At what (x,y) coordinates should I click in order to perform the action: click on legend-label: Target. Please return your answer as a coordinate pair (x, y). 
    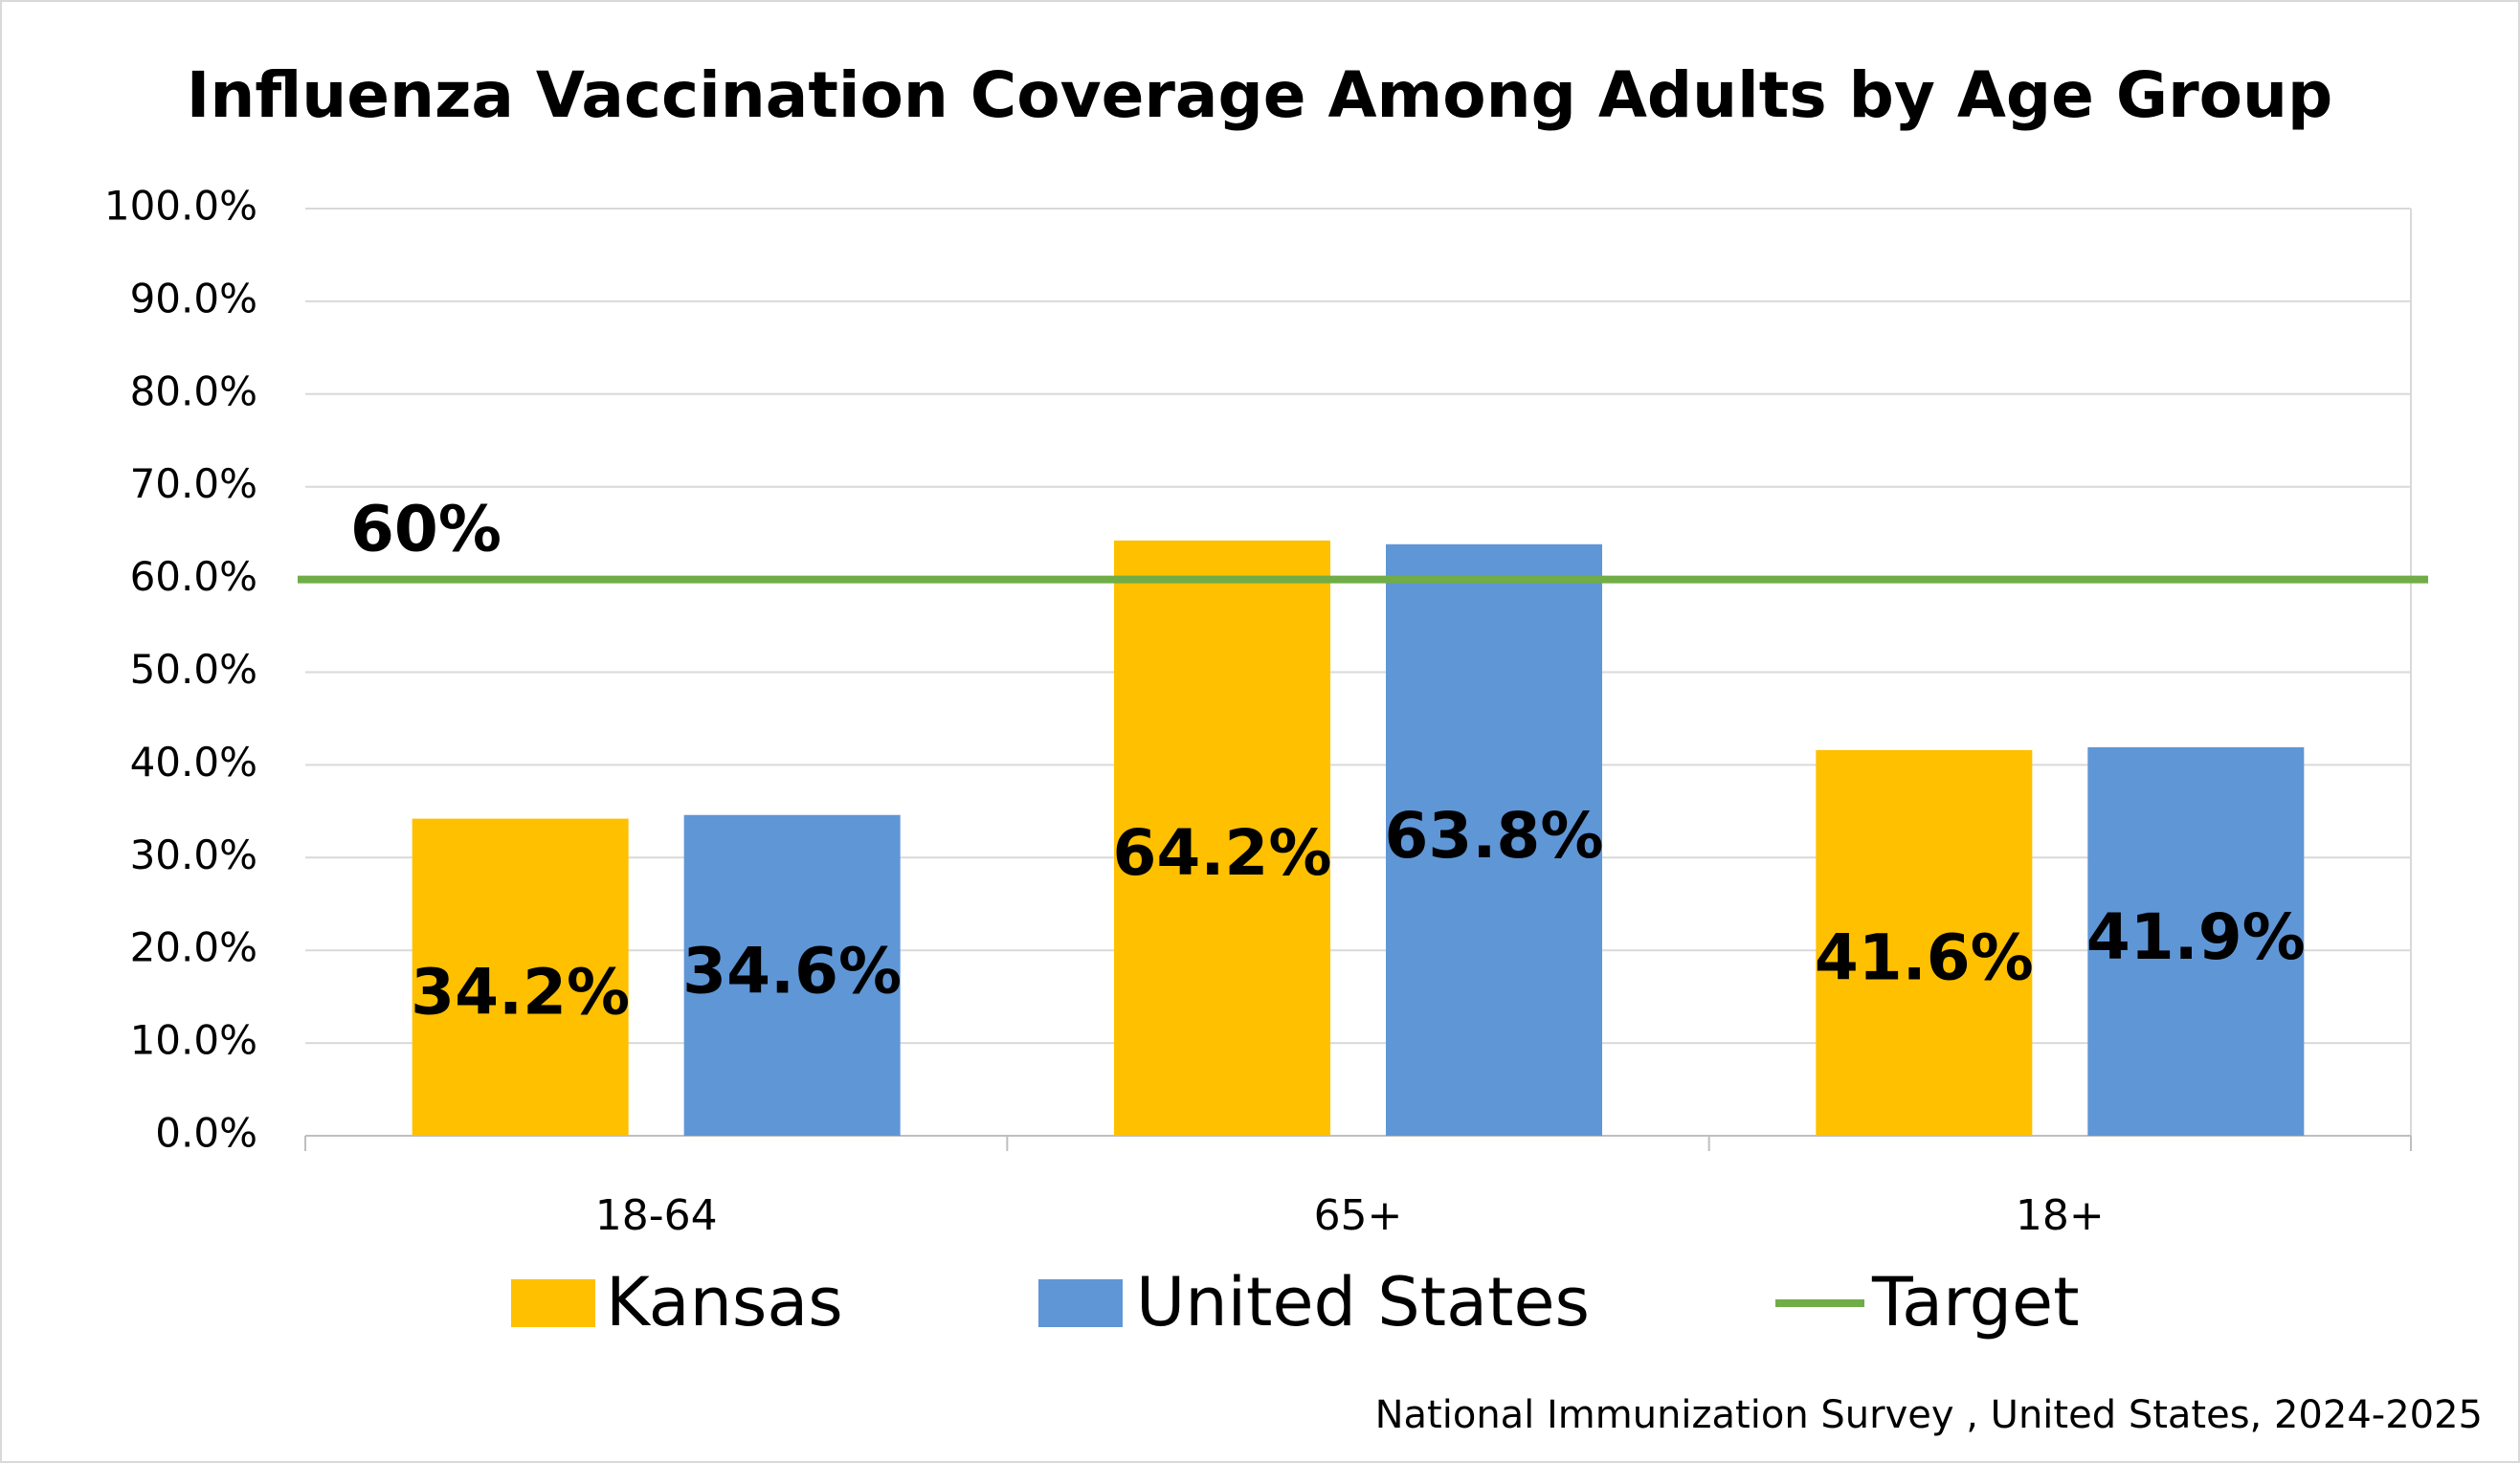
    Looking at the image, I should click on (1975, 1302).